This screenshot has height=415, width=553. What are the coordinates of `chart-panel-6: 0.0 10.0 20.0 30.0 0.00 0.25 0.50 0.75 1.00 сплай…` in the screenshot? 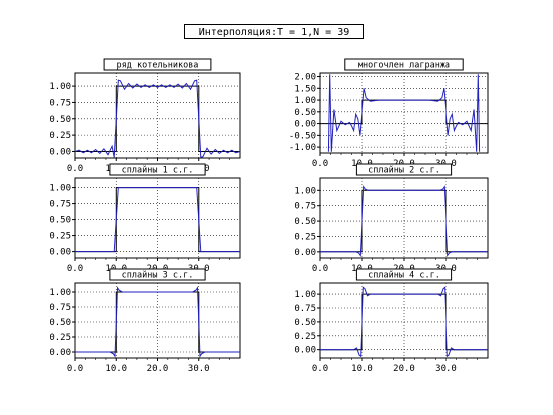 It's located at (391, 321).